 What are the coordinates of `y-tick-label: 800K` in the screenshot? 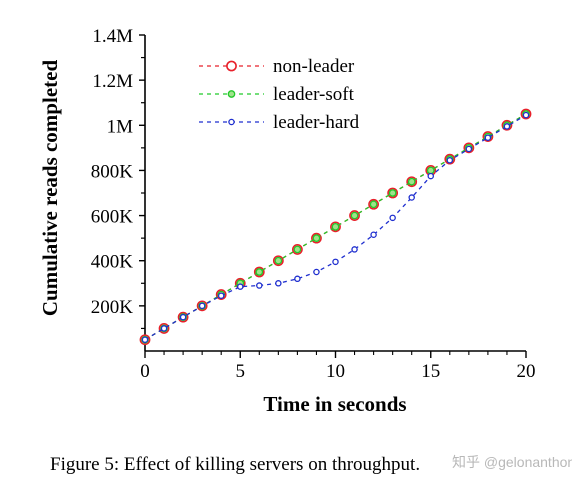 It's located at (112, 171).